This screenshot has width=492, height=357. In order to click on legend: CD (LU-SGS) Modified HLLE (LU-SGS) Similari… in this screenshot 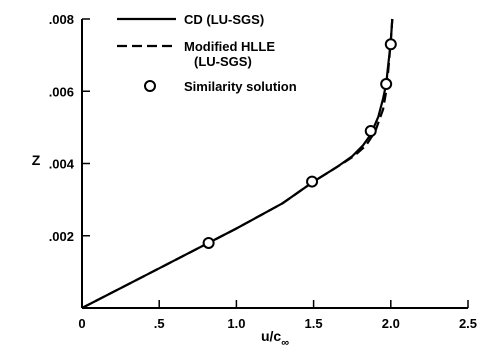, I will do `click(207, 53)`.